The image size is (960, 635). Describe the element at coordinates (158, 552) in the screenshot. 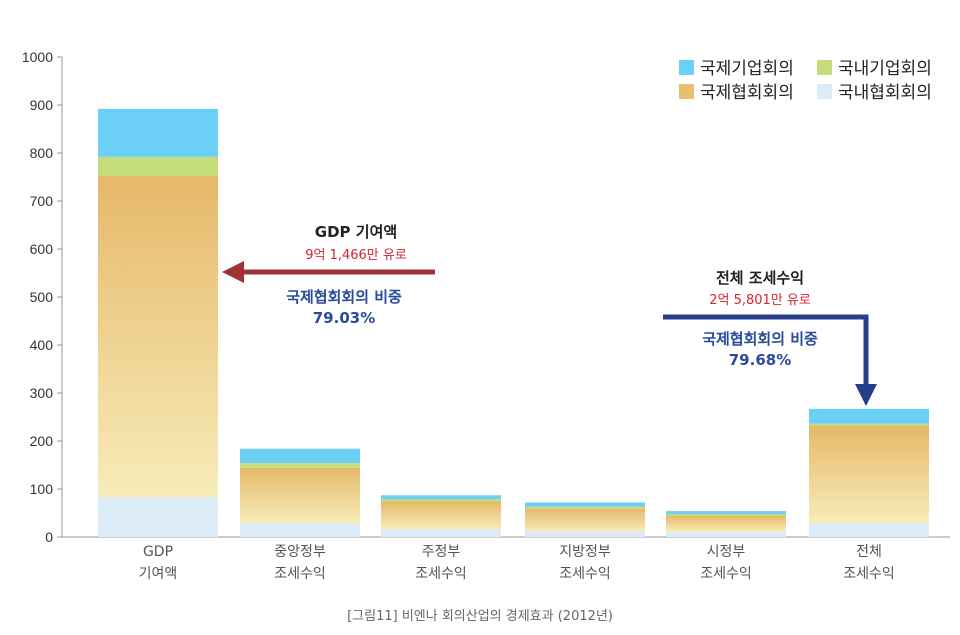

I see `x-tick-label: GDP` at that location.